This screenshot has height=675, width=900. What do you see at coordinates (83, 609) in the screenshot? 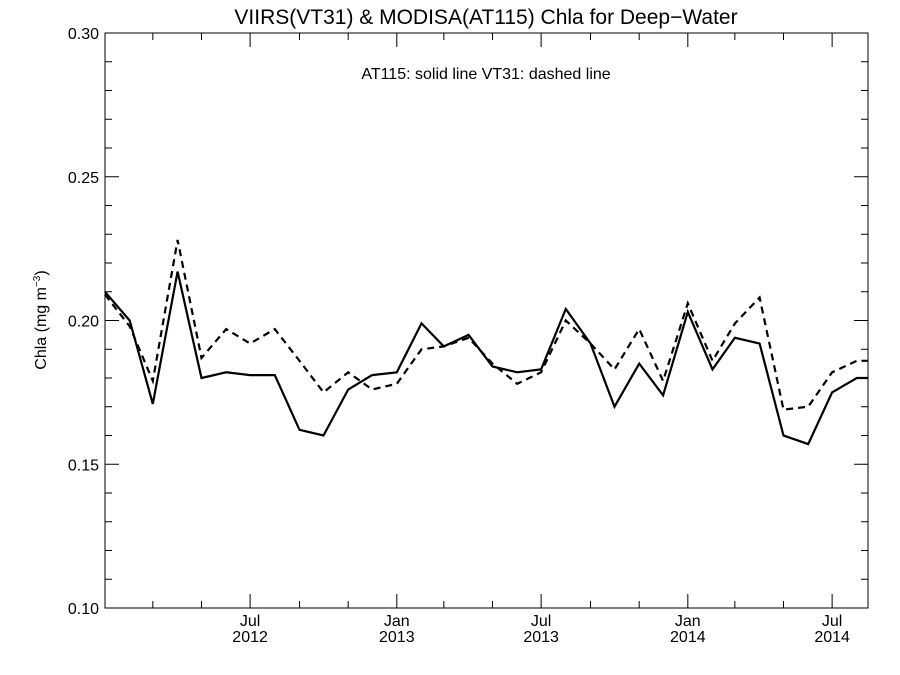
I see `y-tick-label: 0.10` at bounding box center [83, 609].